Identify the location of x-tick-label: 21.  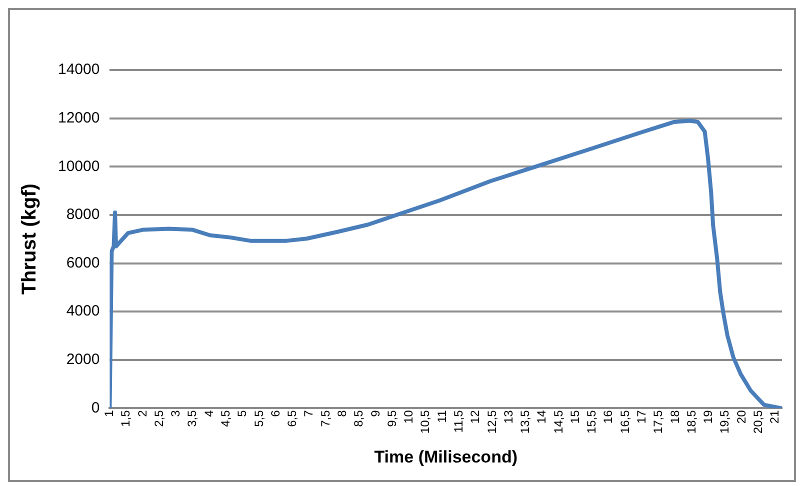
(775, 417).